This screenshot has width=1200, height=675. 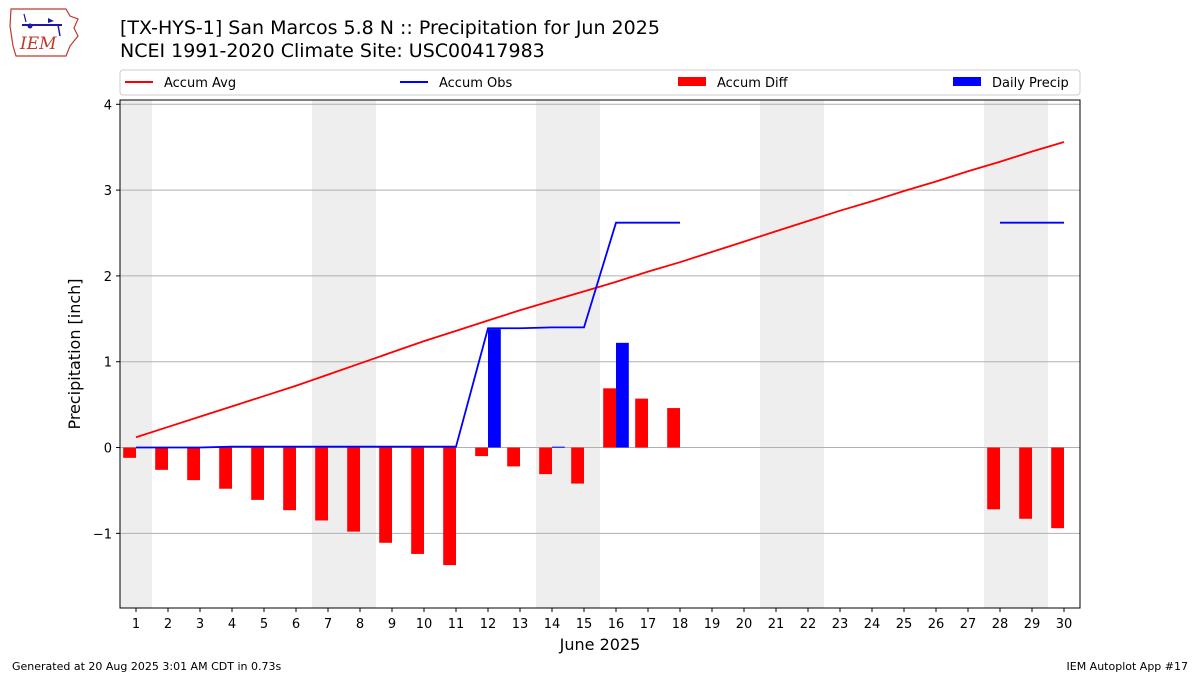 I want to click on legend: Accum Avg Accum Obs Accum Diff Daily Precip, so click(x=600, y=82).